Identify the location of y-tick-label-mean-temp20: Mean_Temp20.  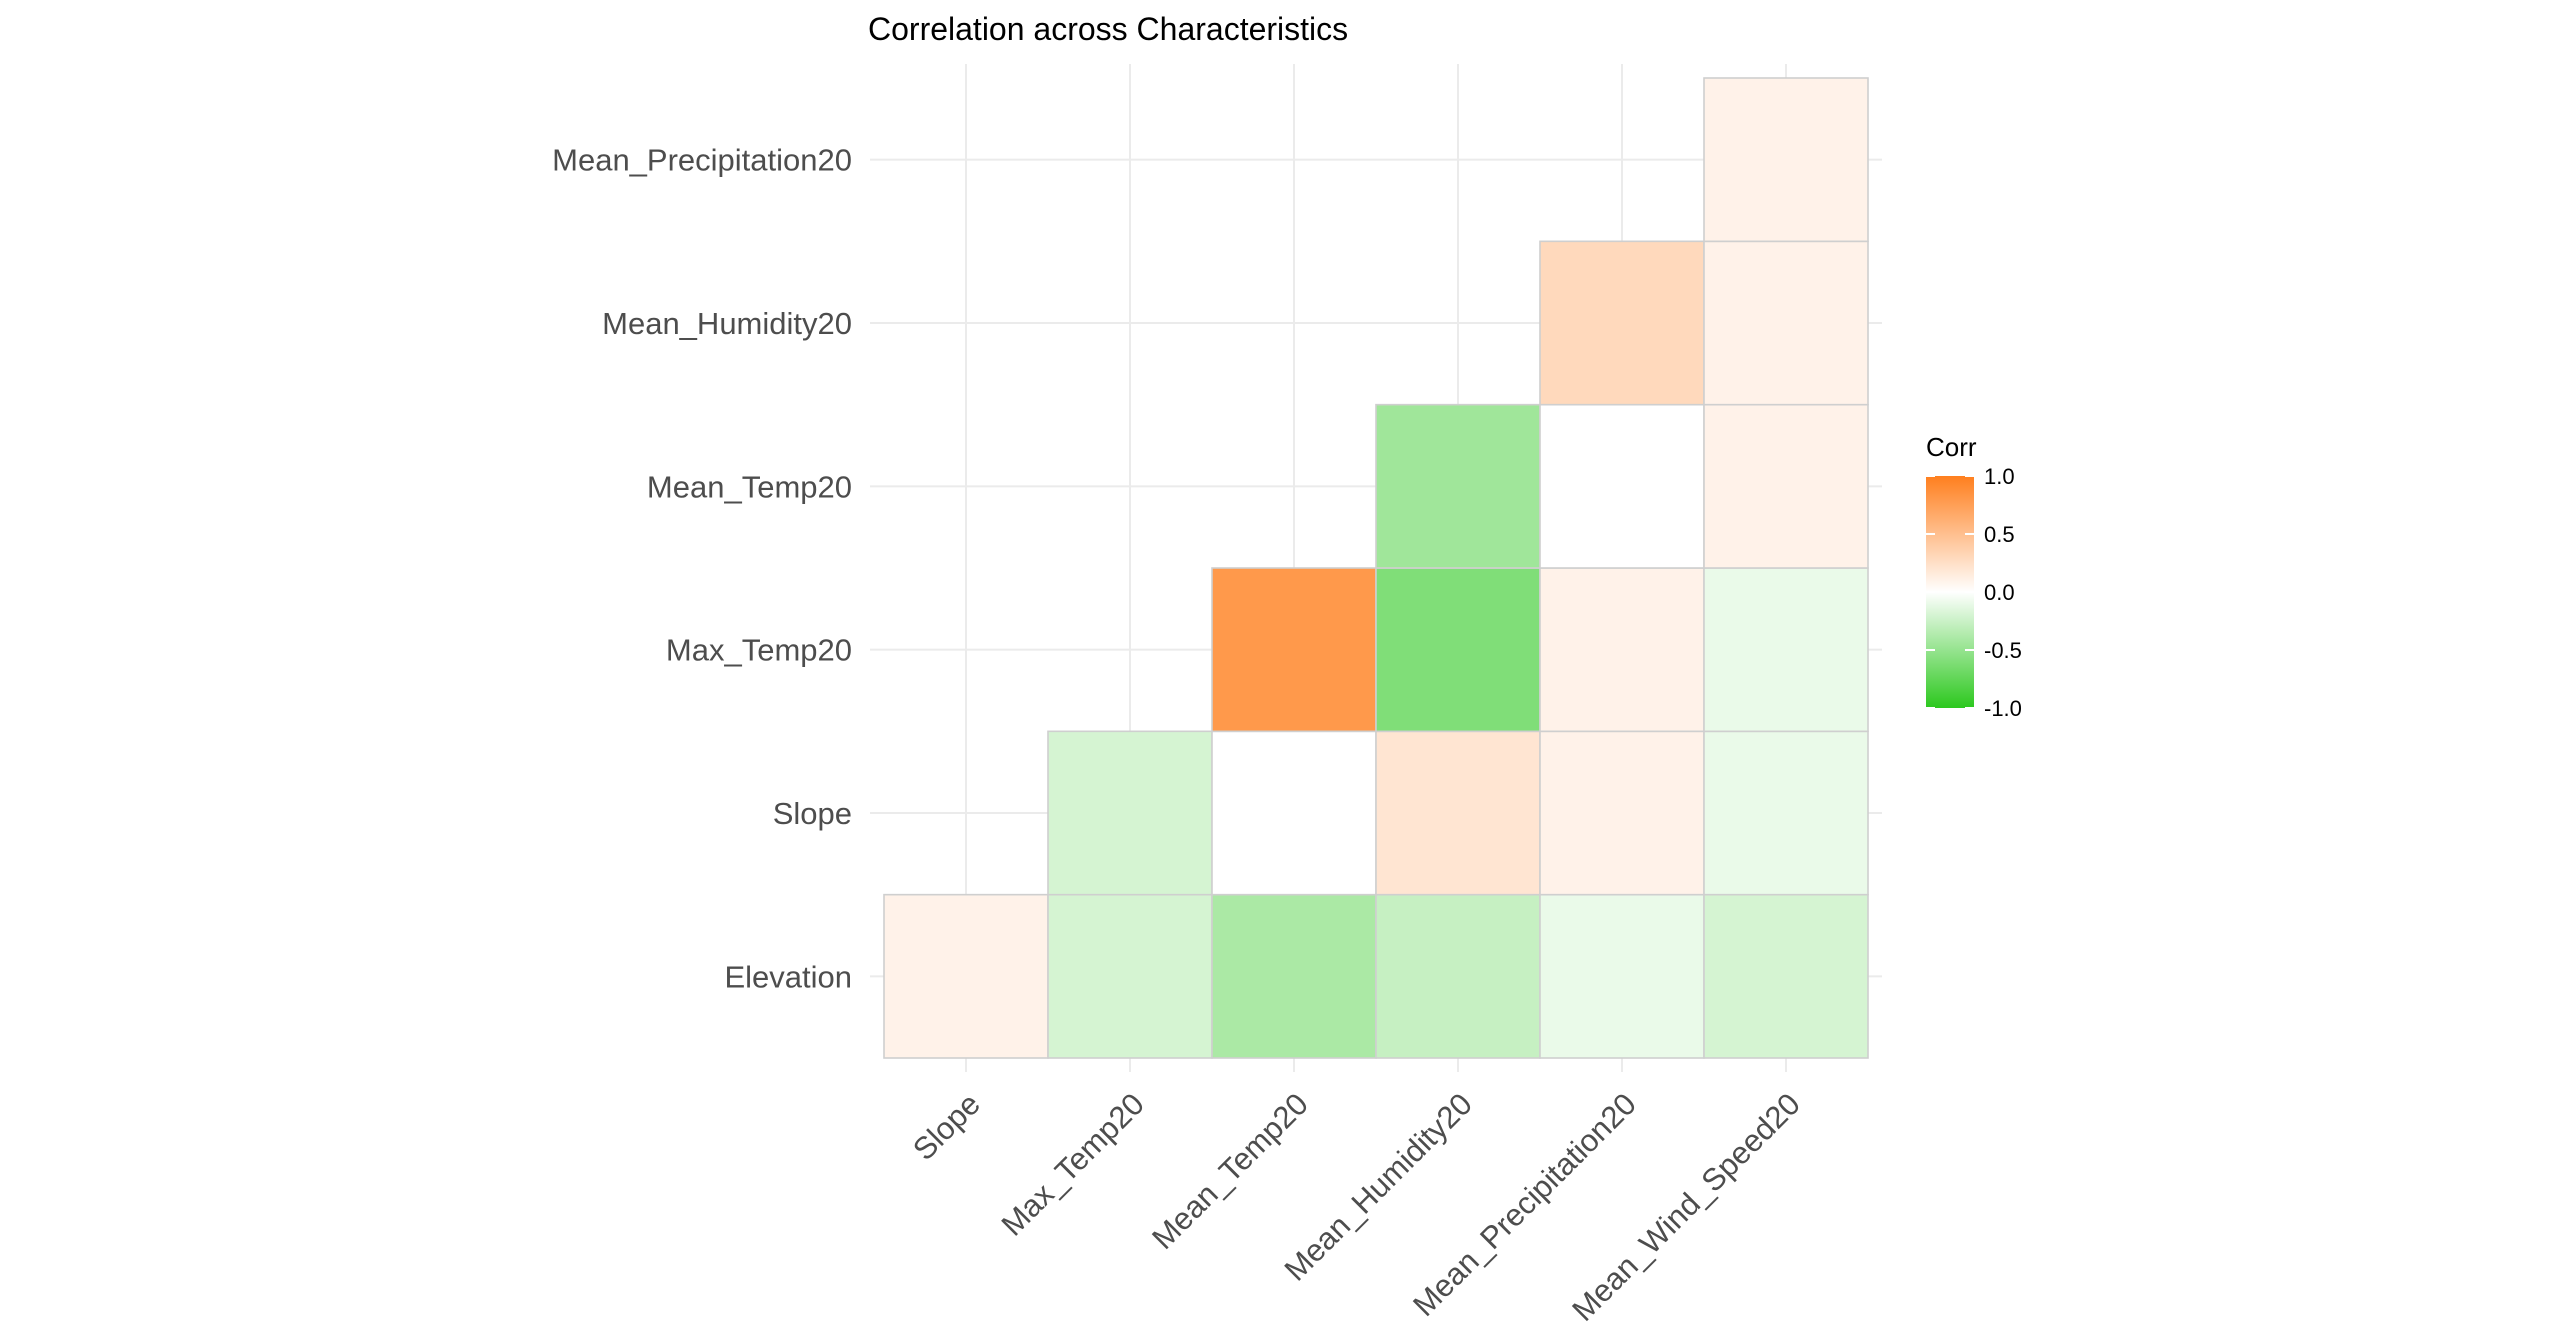
(749, 486).